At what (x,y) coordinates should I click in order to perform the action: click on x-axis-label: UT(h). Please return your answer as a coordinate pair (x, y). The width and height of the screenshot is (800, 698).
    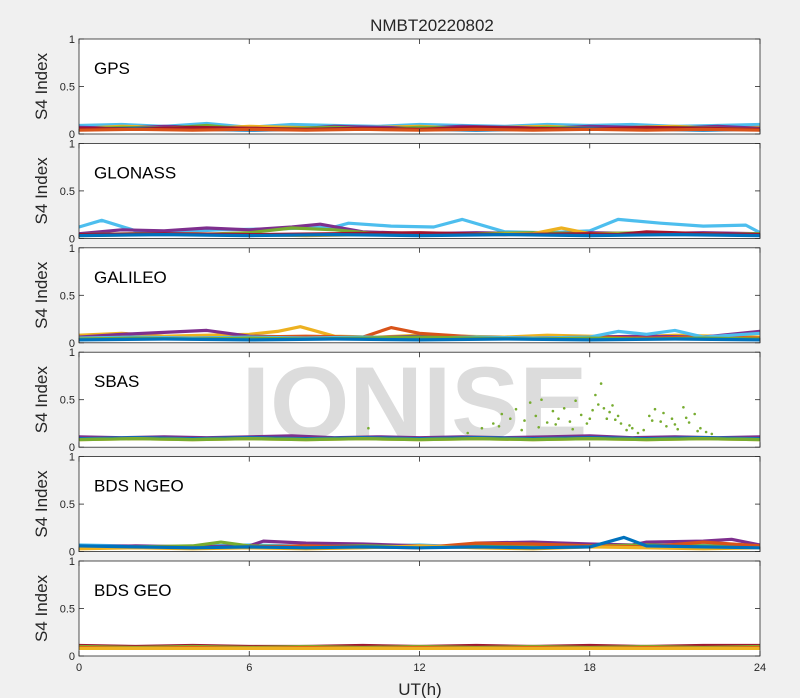
    Looking at the image, I should click on (419, 689).